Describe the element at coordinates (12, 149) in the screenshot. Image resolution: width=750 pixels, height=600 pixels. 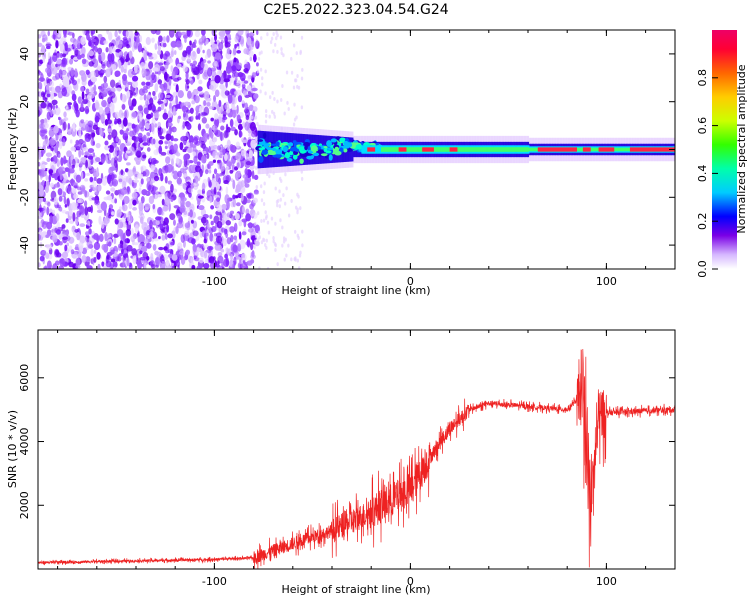
I see `spectrogram-ylabel: Frequency (Hz)` at that location.